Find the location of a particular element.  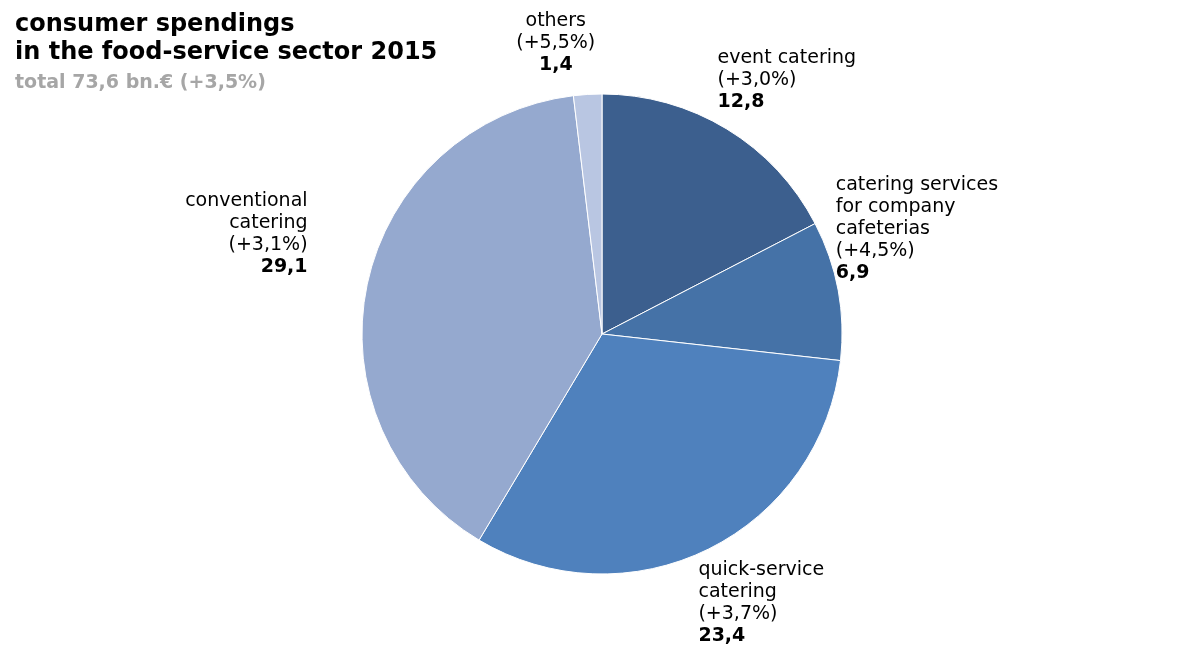

data-label: 6,9 is located at coordinates (852, 271).